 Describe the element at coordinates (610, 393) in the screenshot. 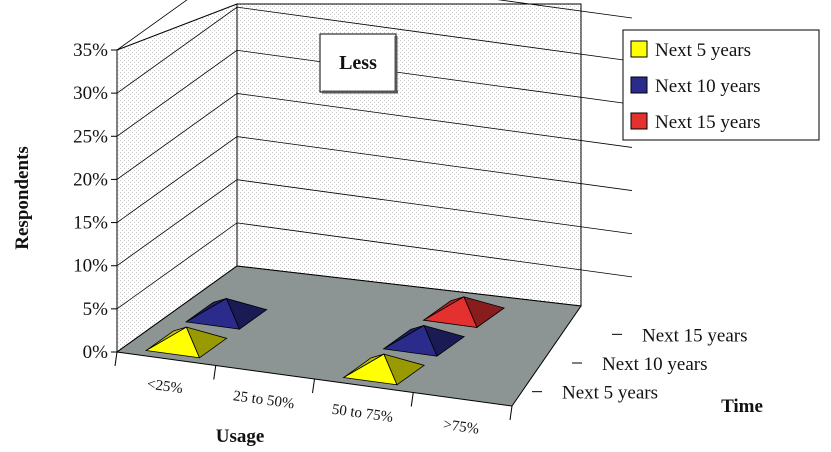

I see `z-tick-label: Next 5 years` at that location.